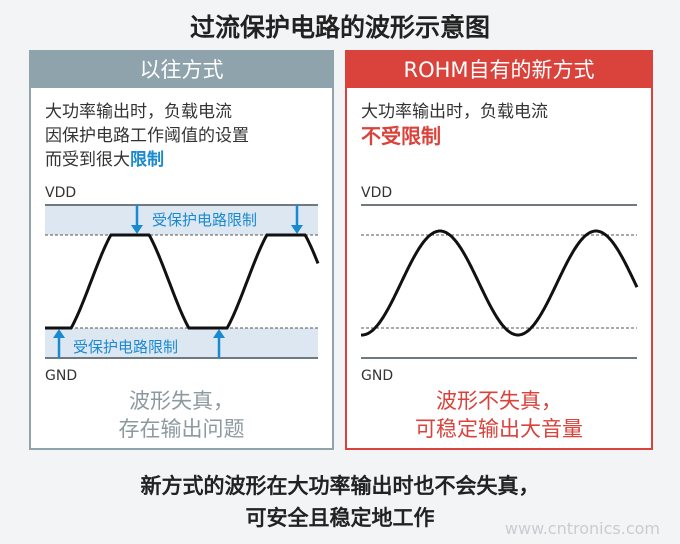 The height and width of the screenshot is (544, 680). What do you see at coordinates (454, 124) in the screenshot?
I see `new-method-description: 大功率输出时，负载电流 不受限制` at bounding box center [454, 124].